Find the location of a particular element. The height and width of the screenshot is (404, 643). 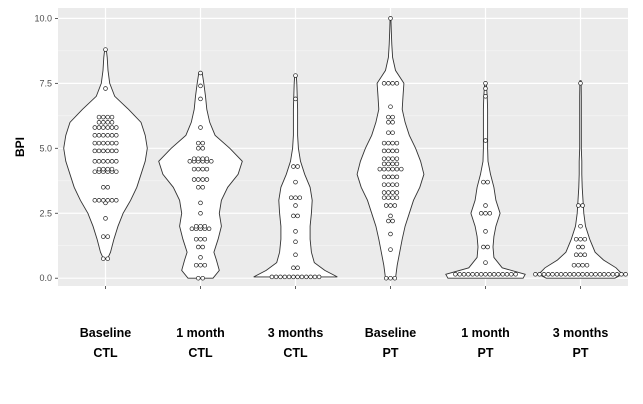

y-tick-label: 0.0 is located at coordinates (45, 278).